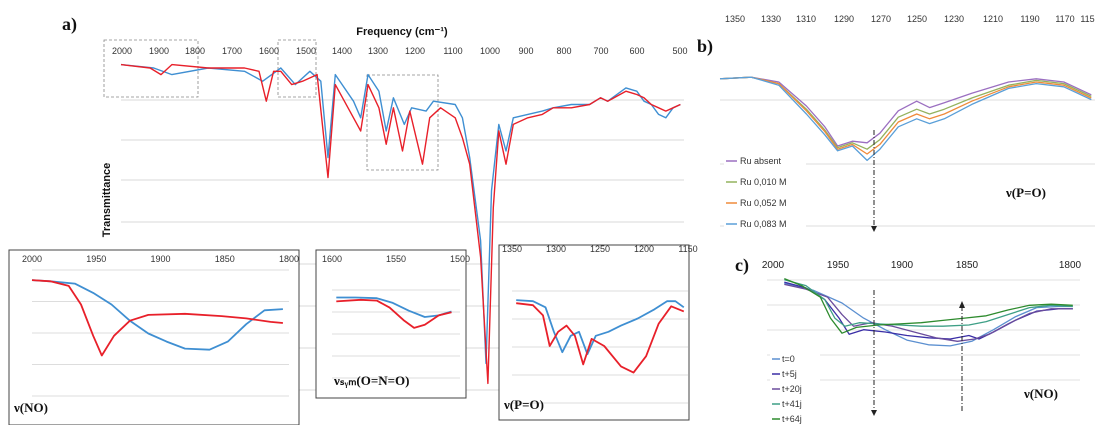 The image size is (1095, 425). What do you see at coordinates (232, 51) in the screenshot?
I see `x-tick-label: 1700` at bounding box center [232, 51].